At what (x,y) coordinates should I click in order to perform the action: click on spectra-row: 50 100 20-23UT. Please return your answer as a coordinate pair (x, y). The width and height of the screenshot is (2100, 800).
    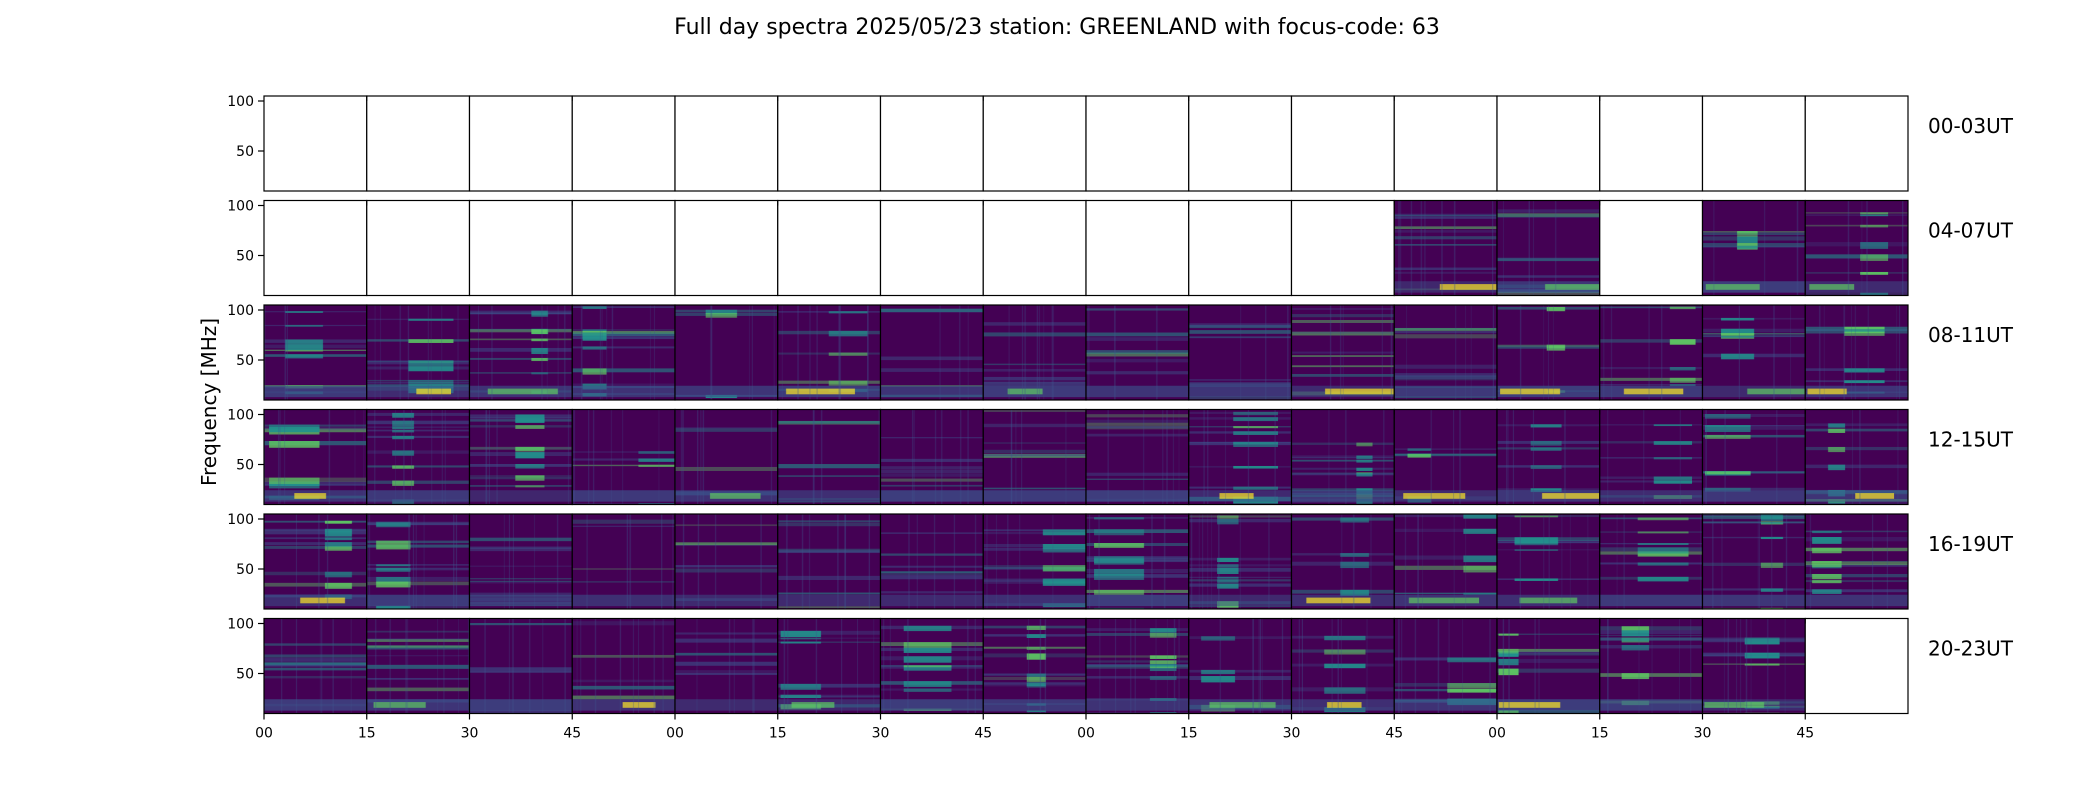
    Looking at the image, I should click on (1120, 666).